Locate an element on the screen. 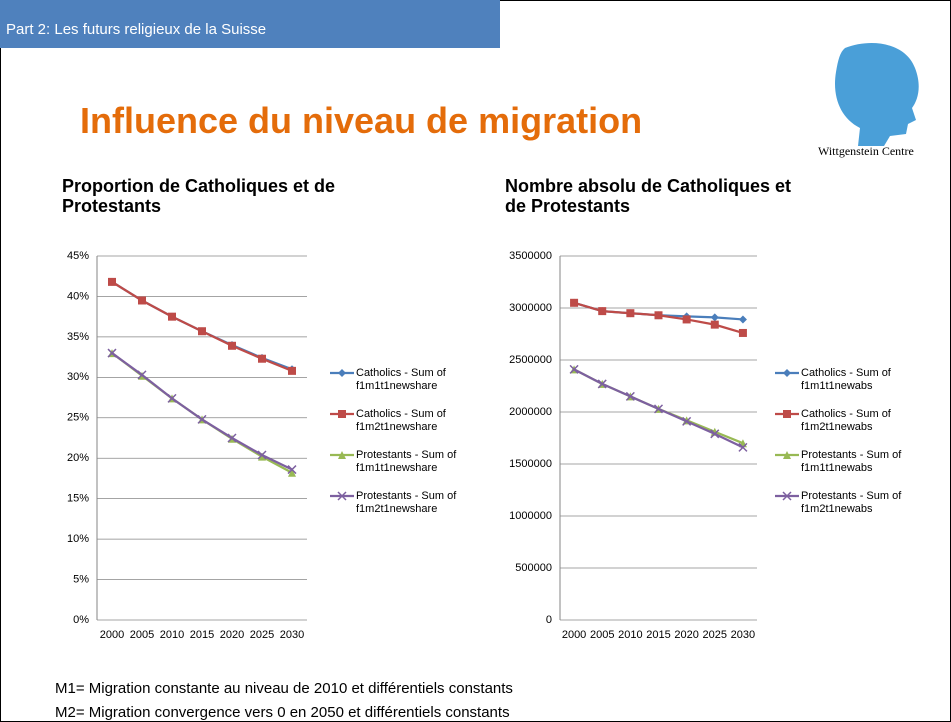  y-tick-label: 30% is located at coordinates (78, 377).